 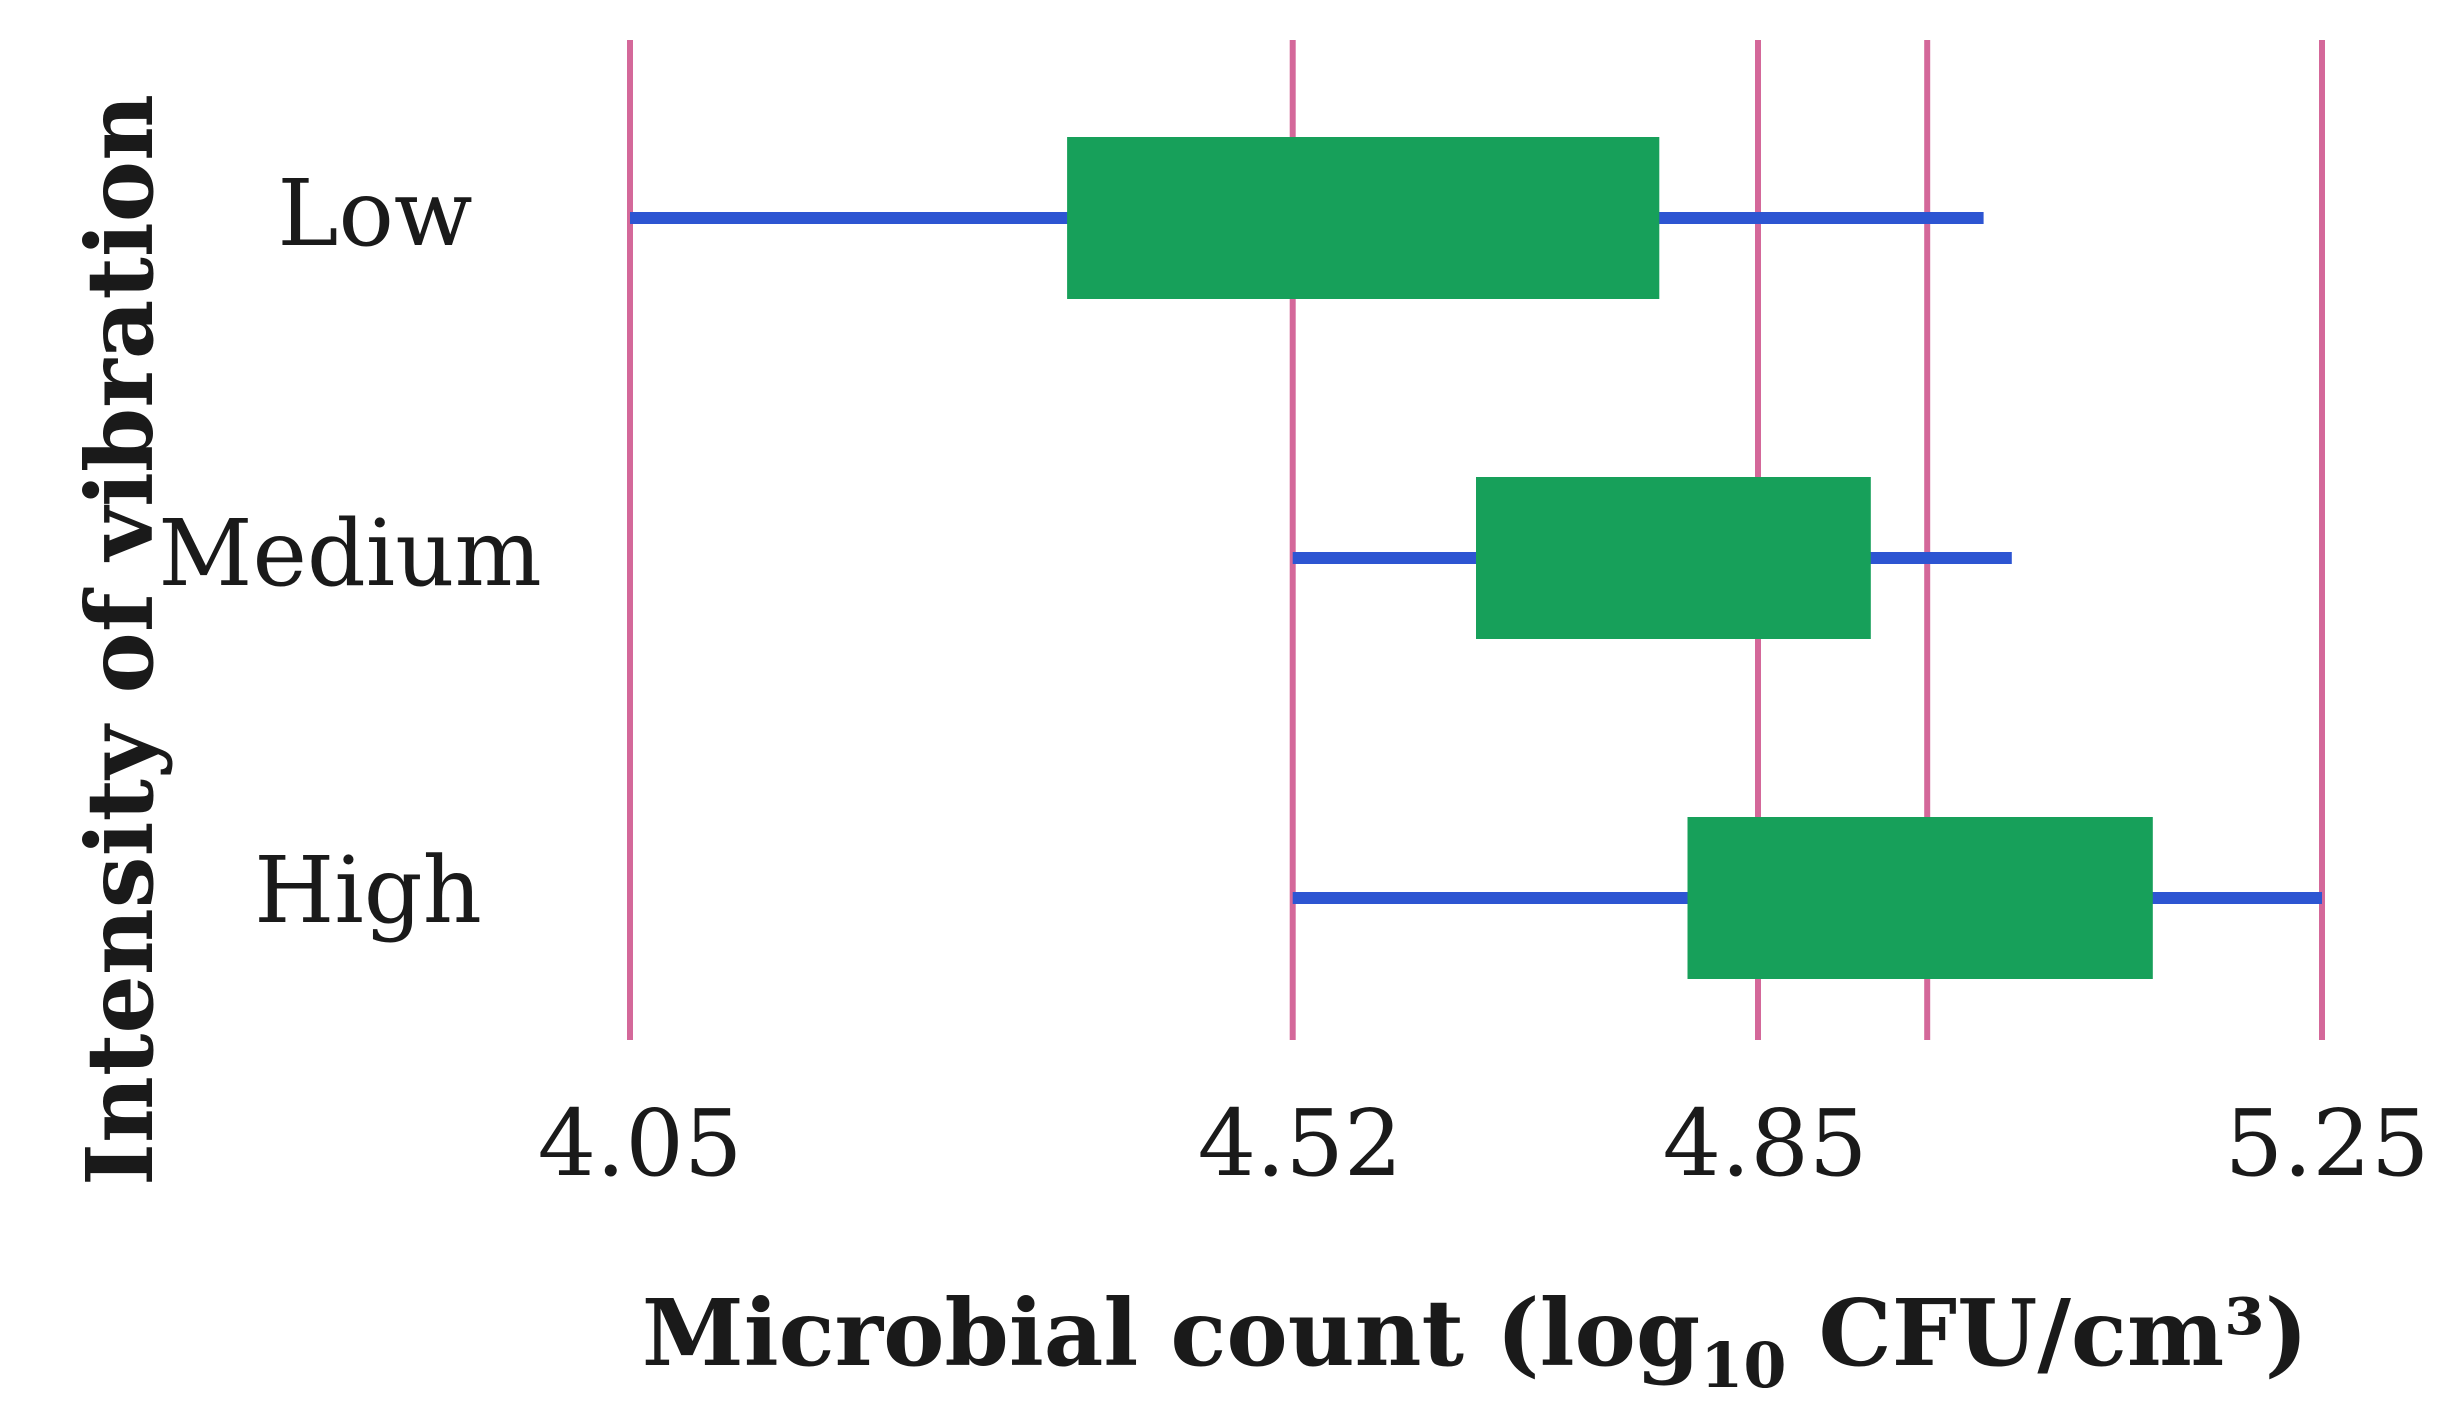 I want to click on x-tick-label: 4.85, so click(x=1765, y=1143).